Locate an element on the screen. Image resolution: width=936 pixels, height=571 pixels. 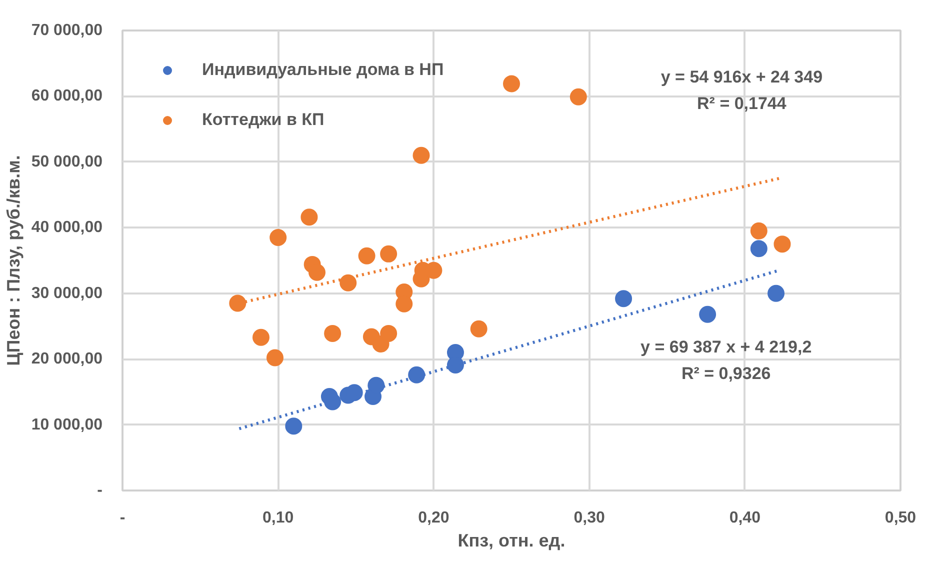
x-tick-label: 0,40 is located at coordinates (745, 518).